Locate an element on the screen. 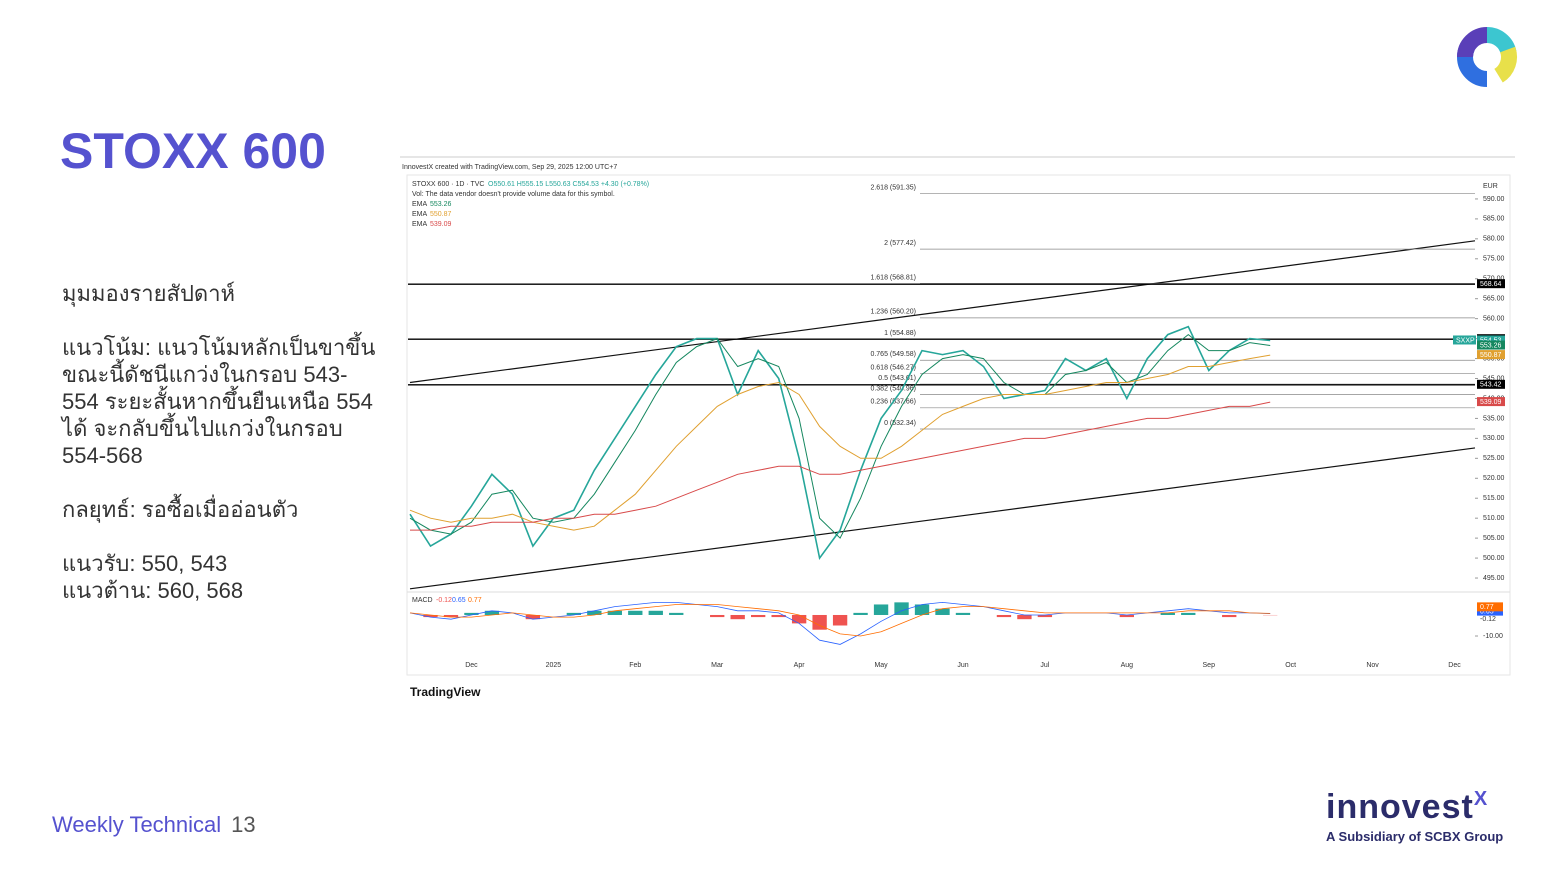 The width and height of the screenshot is (1546, 871). x-tick-label: Feb is located at coordinates (635, 665).